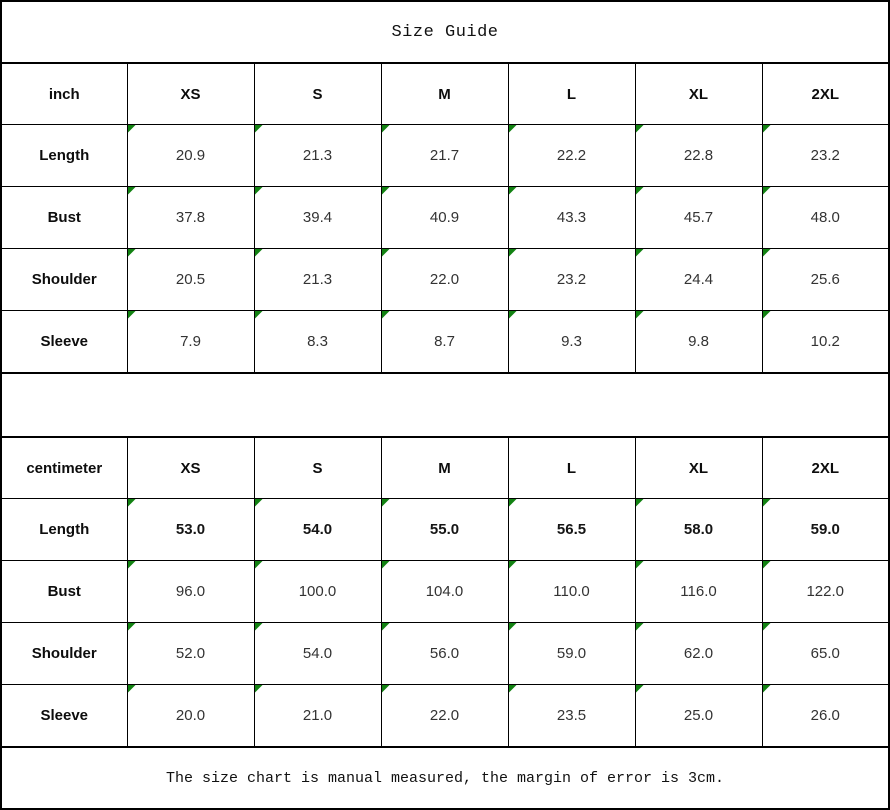 This screenshot has height=810, width=890. Describe the element at coordinates (190, 279) in the screenshot. I see `cell-value: 20.5` at that location.